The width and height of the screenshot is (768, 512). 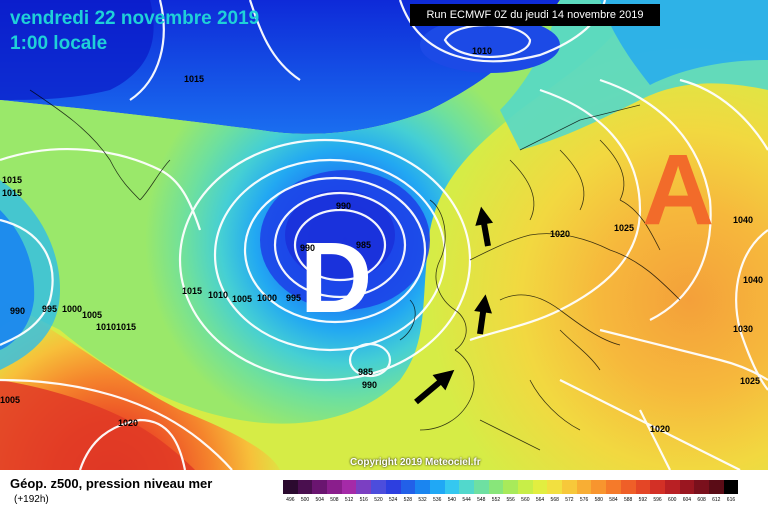 I want to click on map-title: Géop. z500, pression niveau mer, so click(x=111, y=483).